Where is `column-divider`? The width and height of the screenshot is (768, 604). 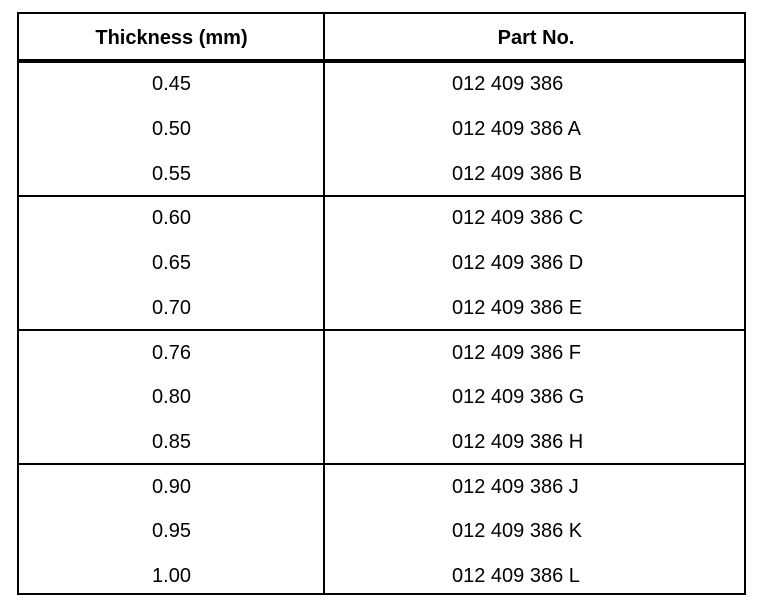 column-divider is located at coordinates (324, 303).